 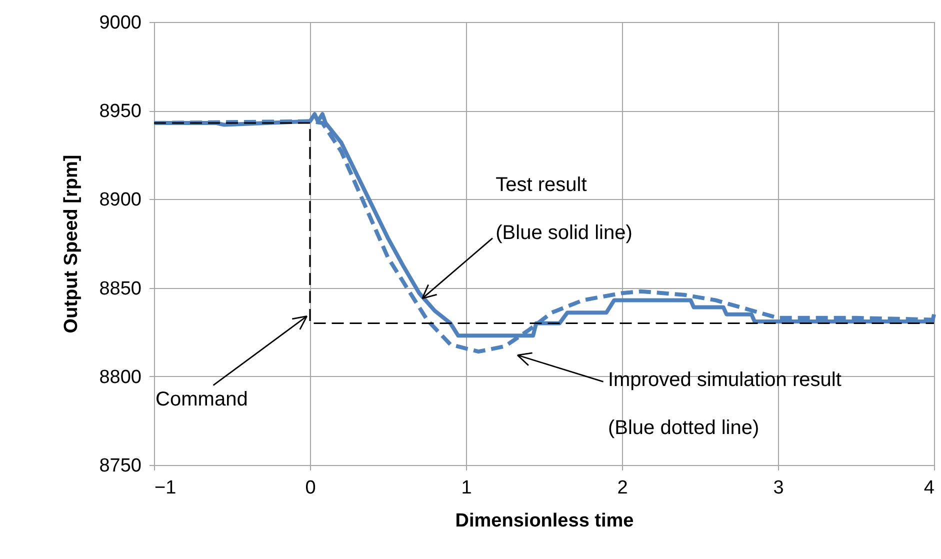 I want to click on y-tick-label: 8800, so click(x=120, y=377).